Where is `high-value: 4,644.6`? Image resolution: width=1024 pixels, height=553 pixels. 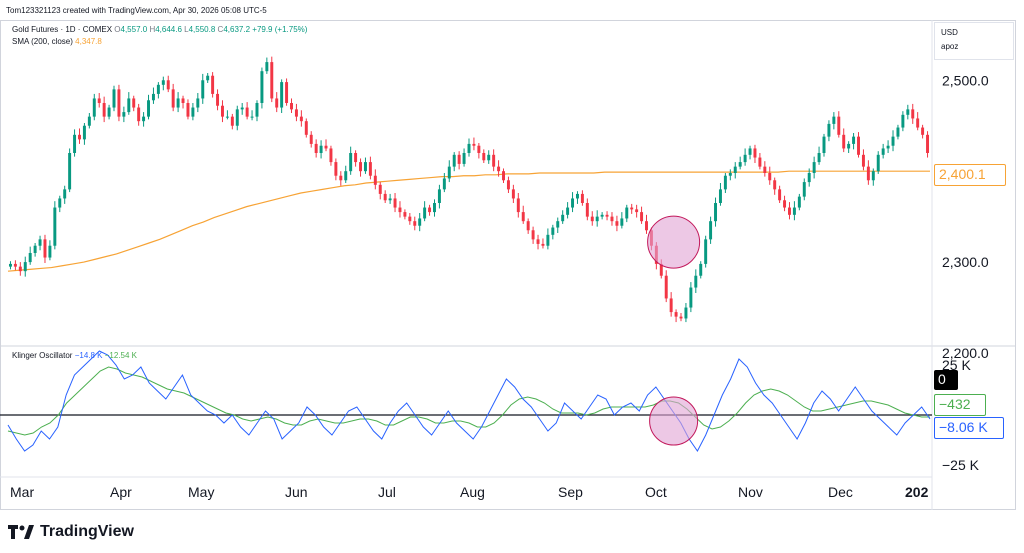
high-value: 4,644.6 is located at coordinates (168, 29).